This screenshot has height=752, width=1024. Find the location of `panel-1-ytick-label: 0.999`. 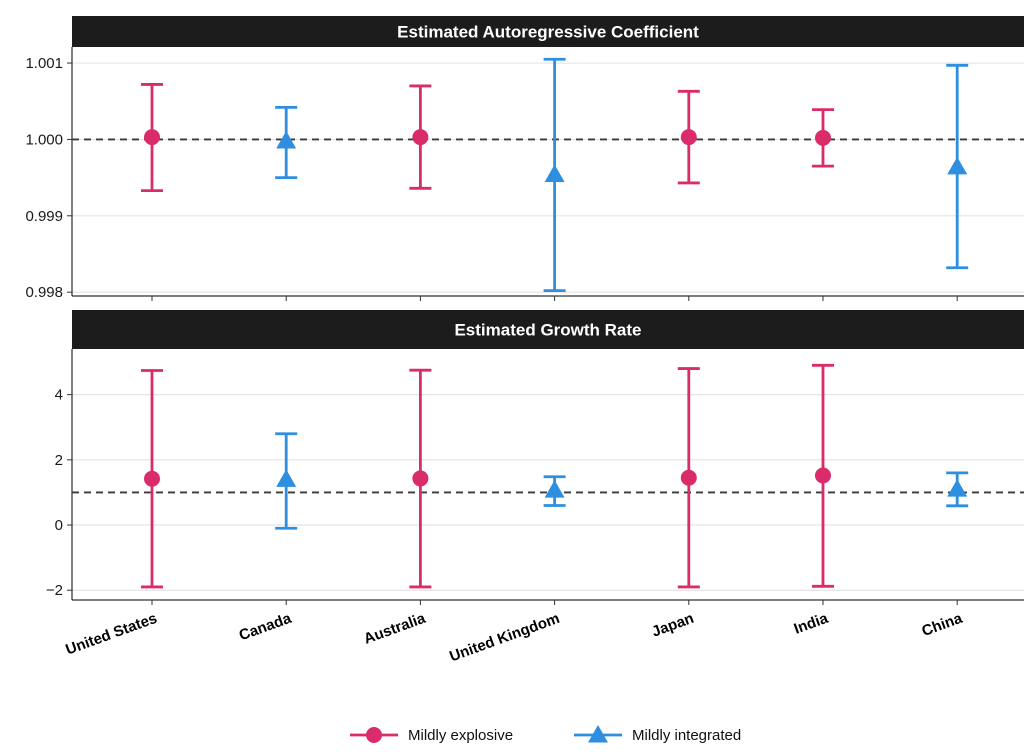

panel-1-ytick-label: 0.999 is located at coordinates (44, 216).